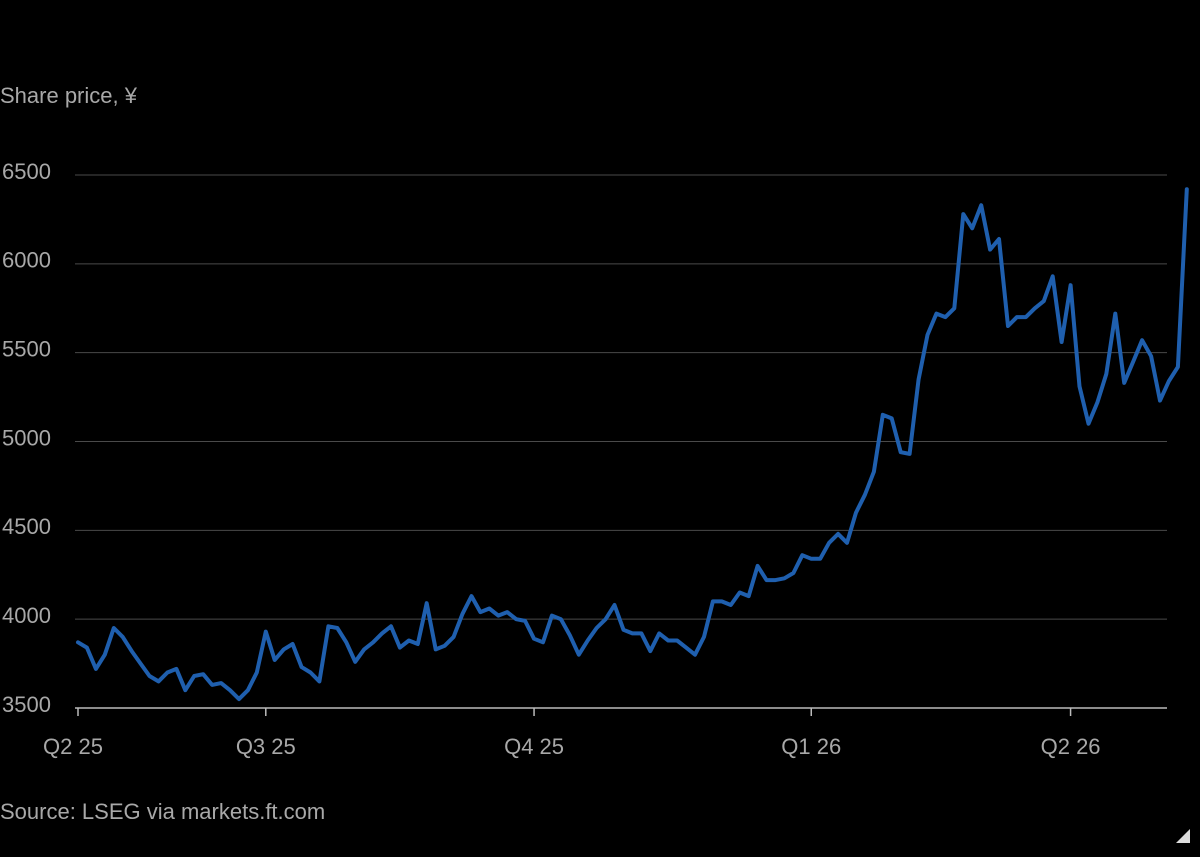 This screenshot has height=857, width=1200. Describe the element at coordinates (26, 615) in the screenshot. I see `y-tick-label: 4000` at that location.